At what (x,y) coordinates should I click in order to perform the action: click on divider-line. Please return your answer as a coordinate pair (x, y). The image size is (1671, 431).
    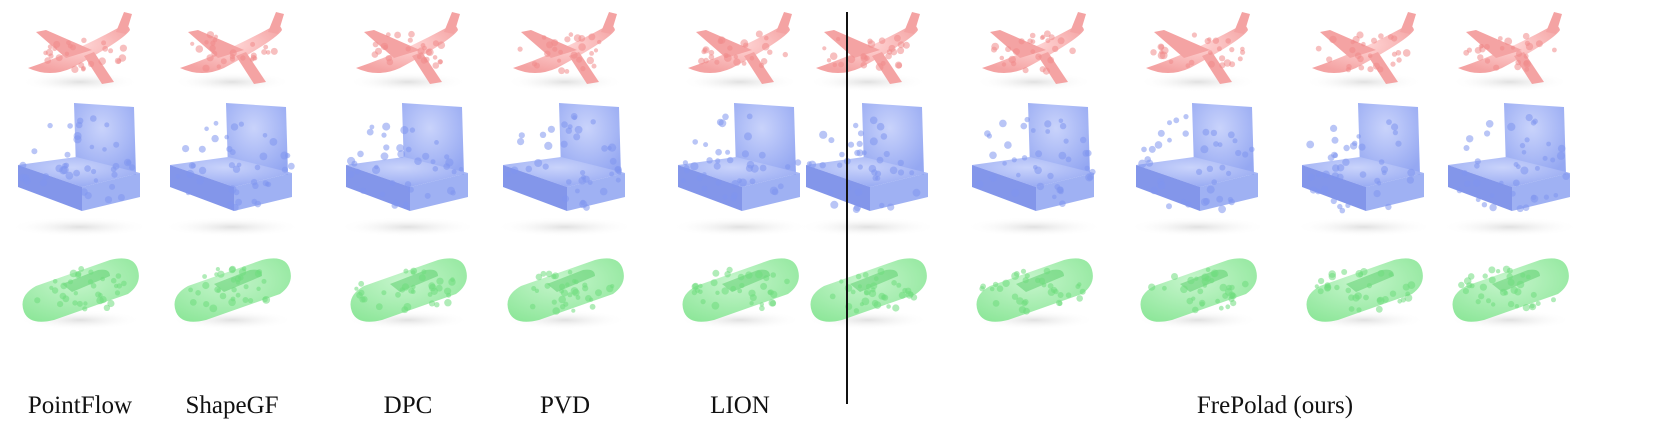
    Looking at the image, I should click on (847, 208).